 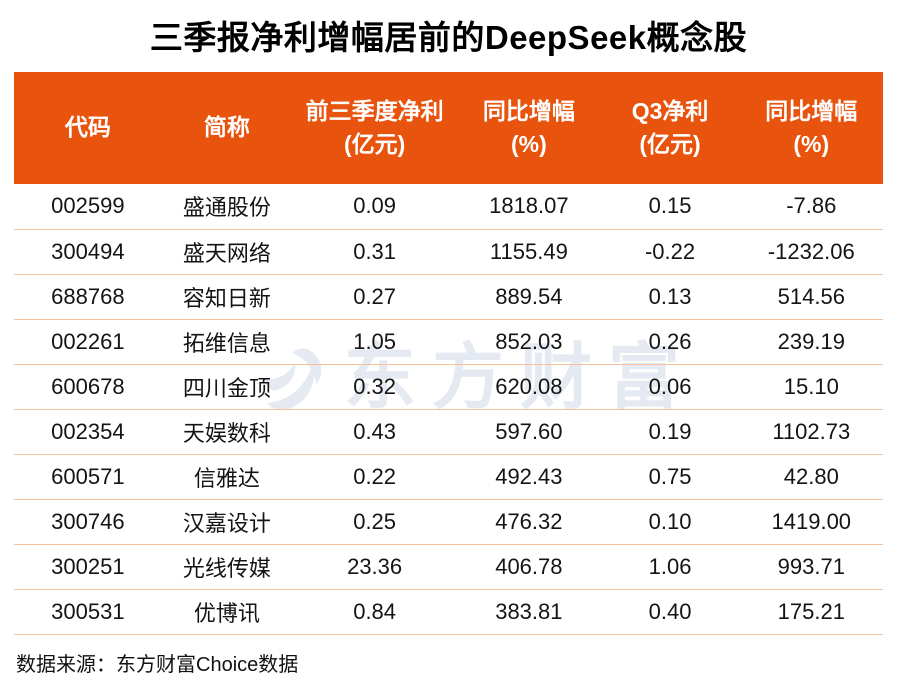 I want to click on table-cell: 1419.00, so click(x=811, y=522).